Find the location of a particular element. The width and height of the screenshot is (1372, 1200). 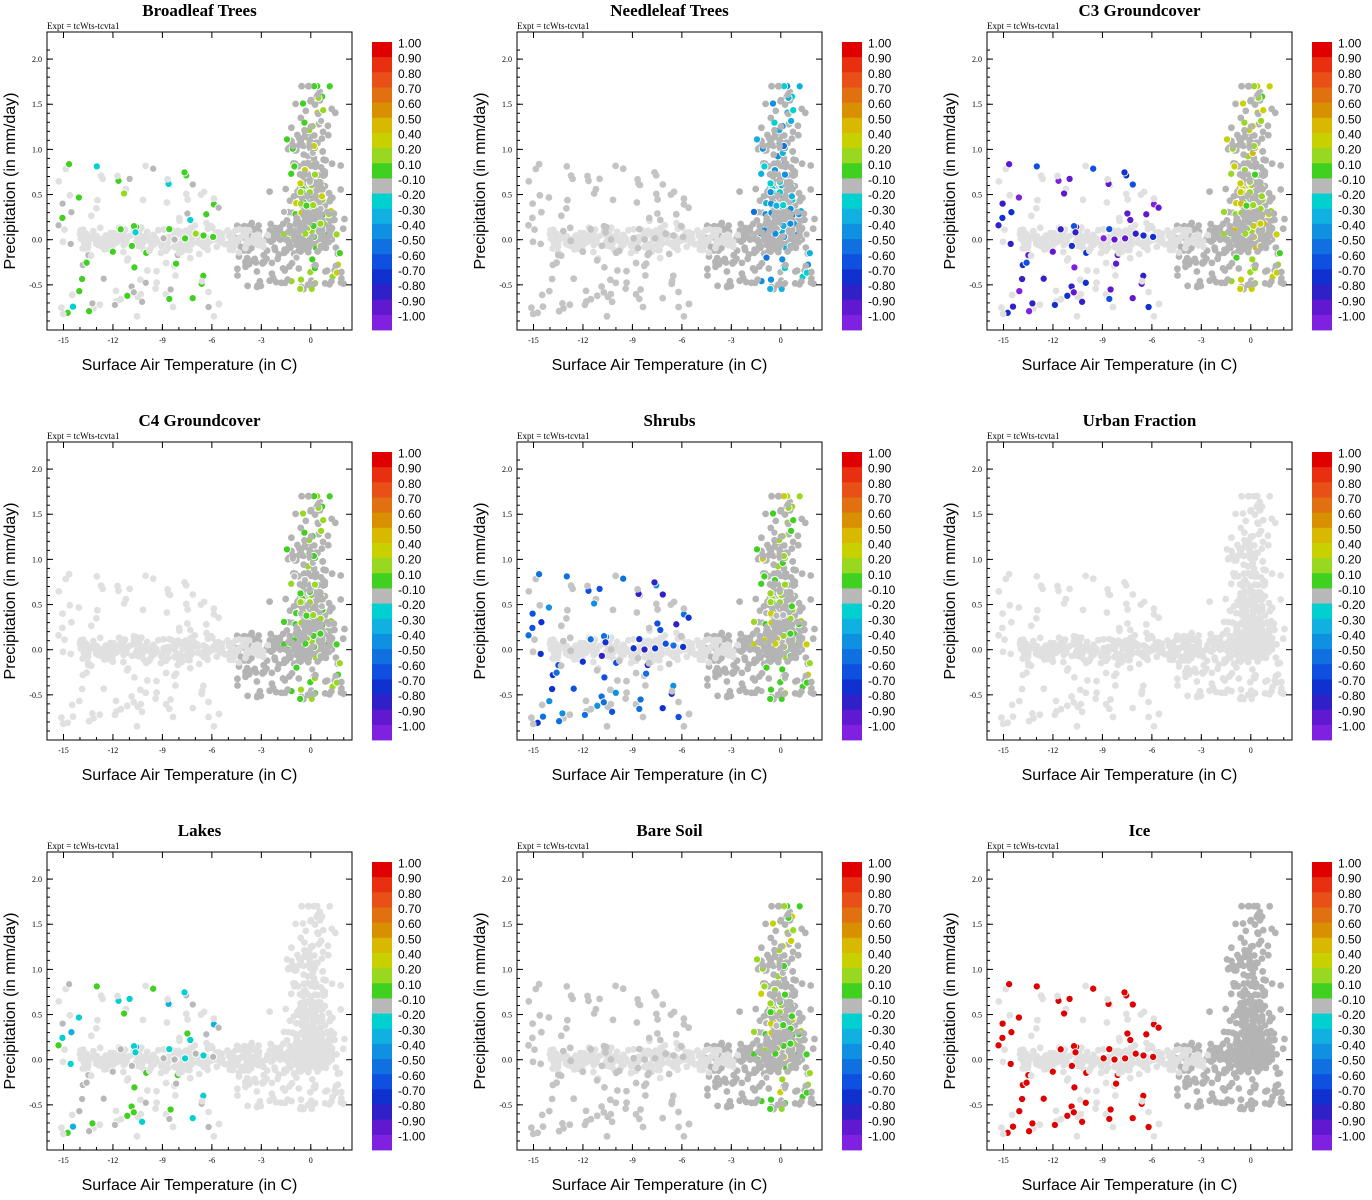

panel-title: Broadleaf Trees is located at coordinates (199, 10).